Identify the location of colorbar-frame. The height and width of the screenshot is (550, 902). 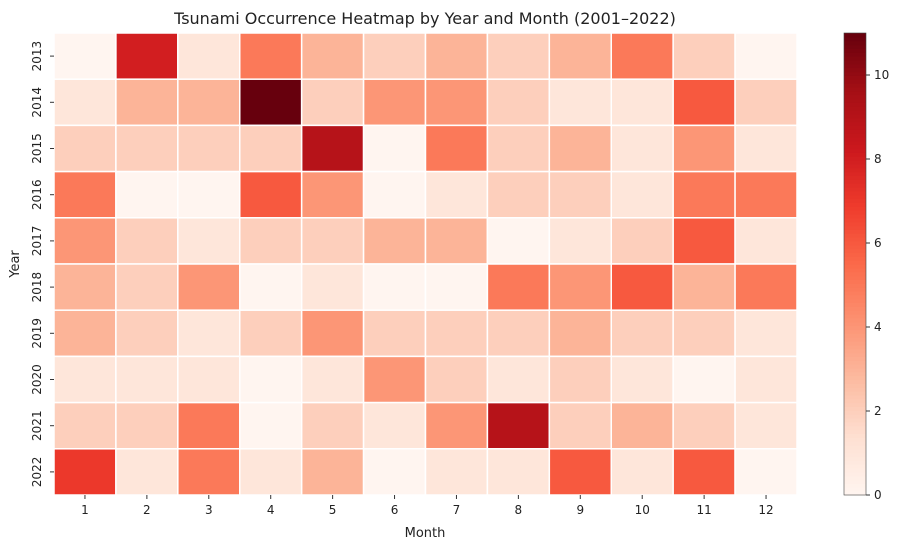
(855, 264).